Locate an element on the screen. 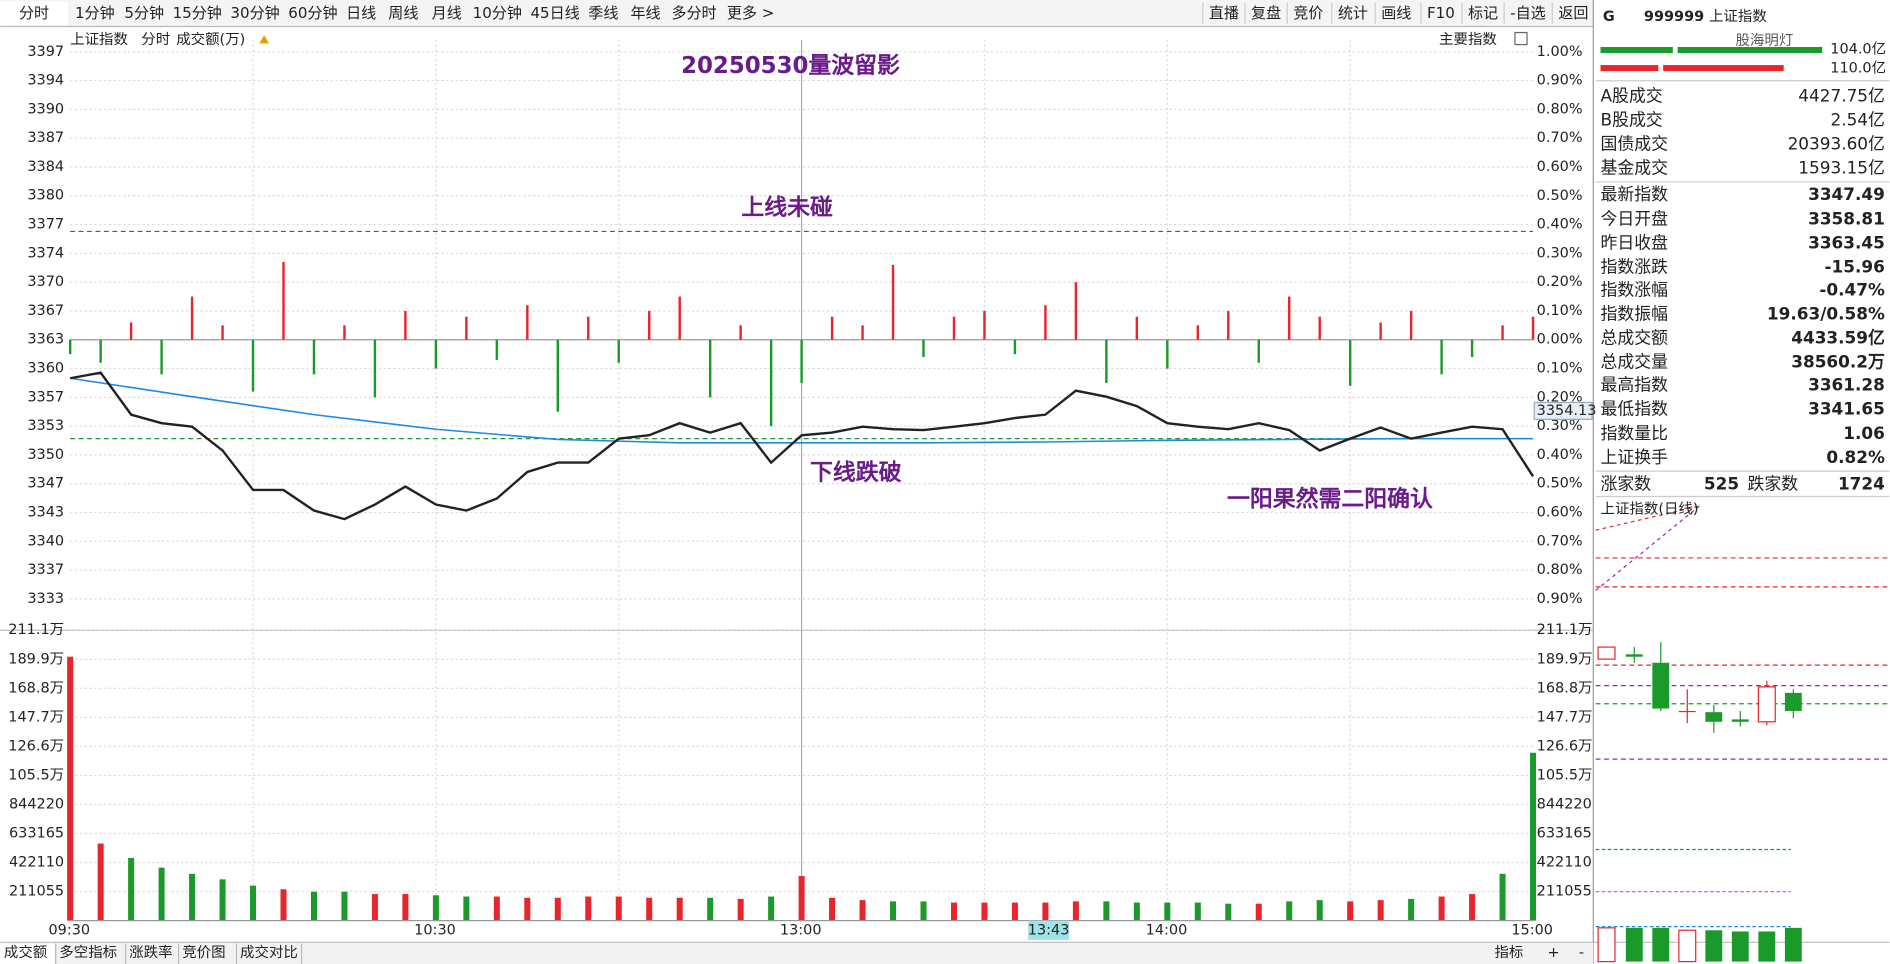 This screenshot has width=1890, height=964. row-value: 4433.59亿 is located at coordinates (1838, 338).